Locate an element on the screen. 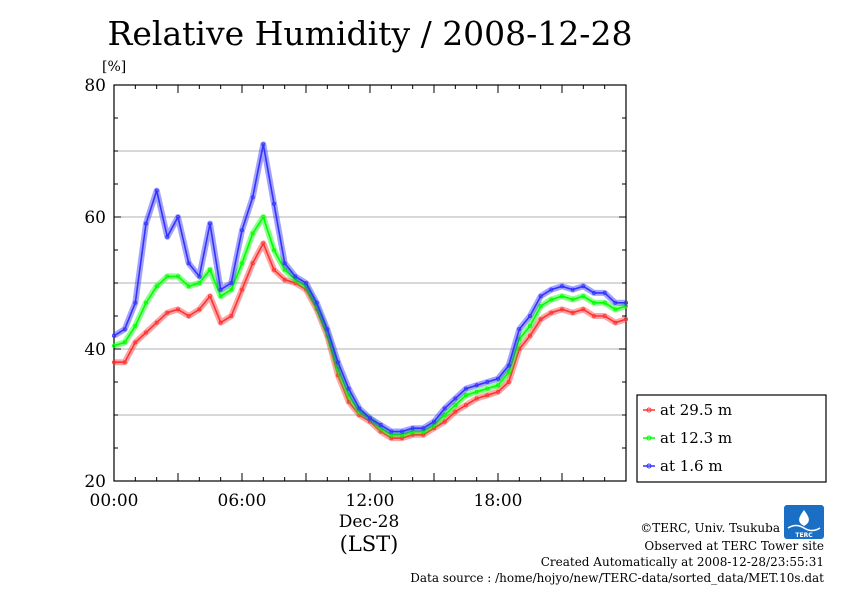 The width and height of the screenshot is (842, 595). credit-copyright: ©TERC, Univ. Tsukuba is located at coordinates (710, 528).